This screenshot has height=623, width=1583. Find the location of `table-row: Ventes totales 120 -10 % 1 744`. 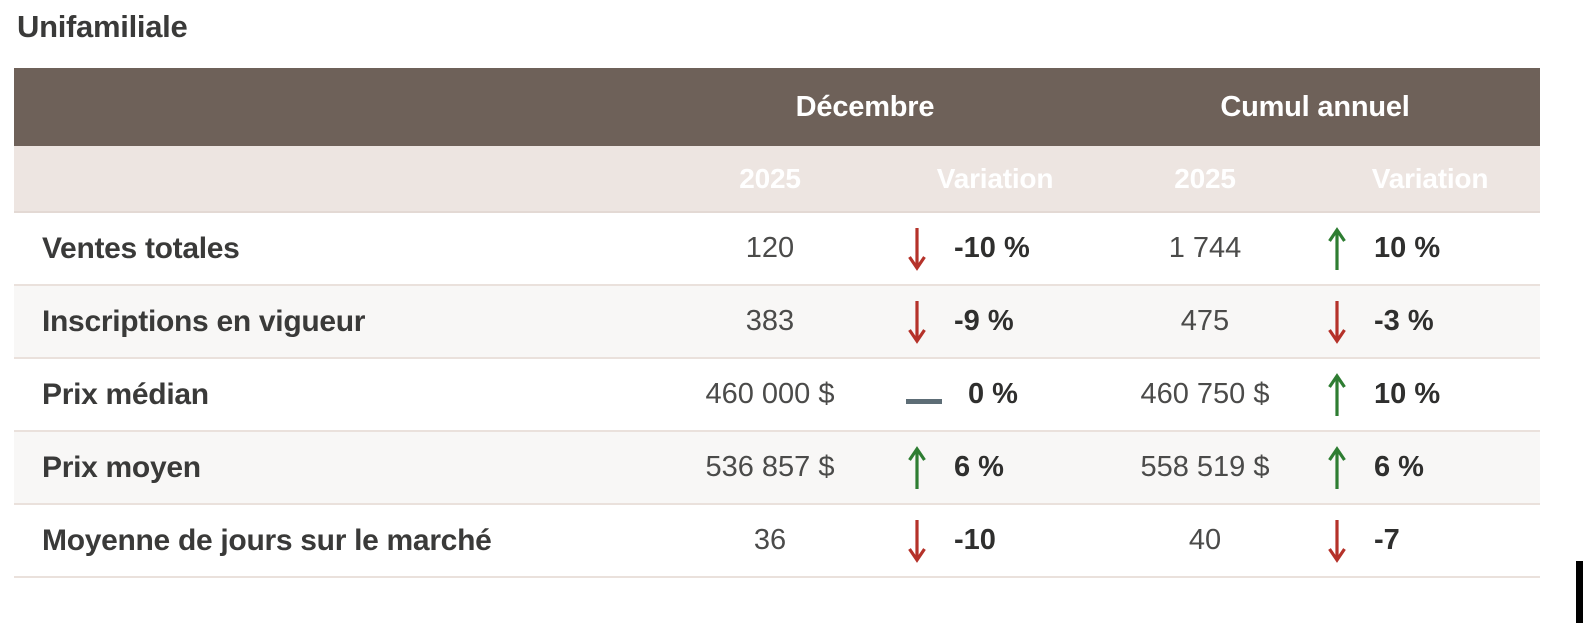

table-row: Ventes totales 120 -10 % 1 744 is located at coordinates (777, 249).